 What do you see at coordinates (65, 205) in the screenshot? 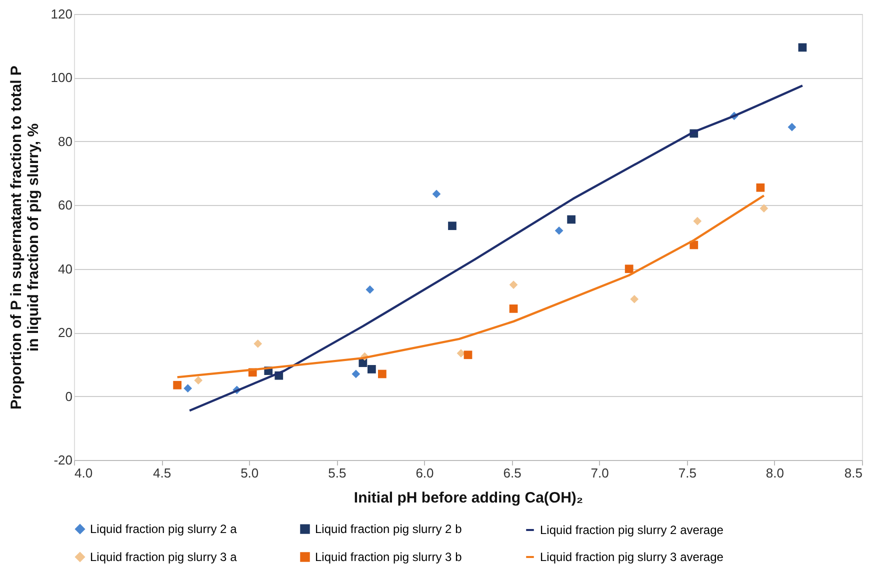
I see `y-tick-label: 60` at bounding box center [65, 205].